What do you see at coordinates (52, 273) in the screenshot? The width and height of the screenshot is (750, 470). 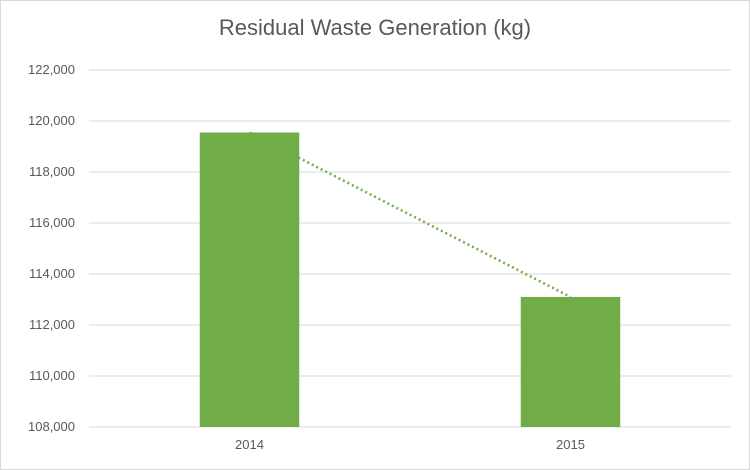 I see `y-tick-label: 114,000` at bounding box center [52, 273].